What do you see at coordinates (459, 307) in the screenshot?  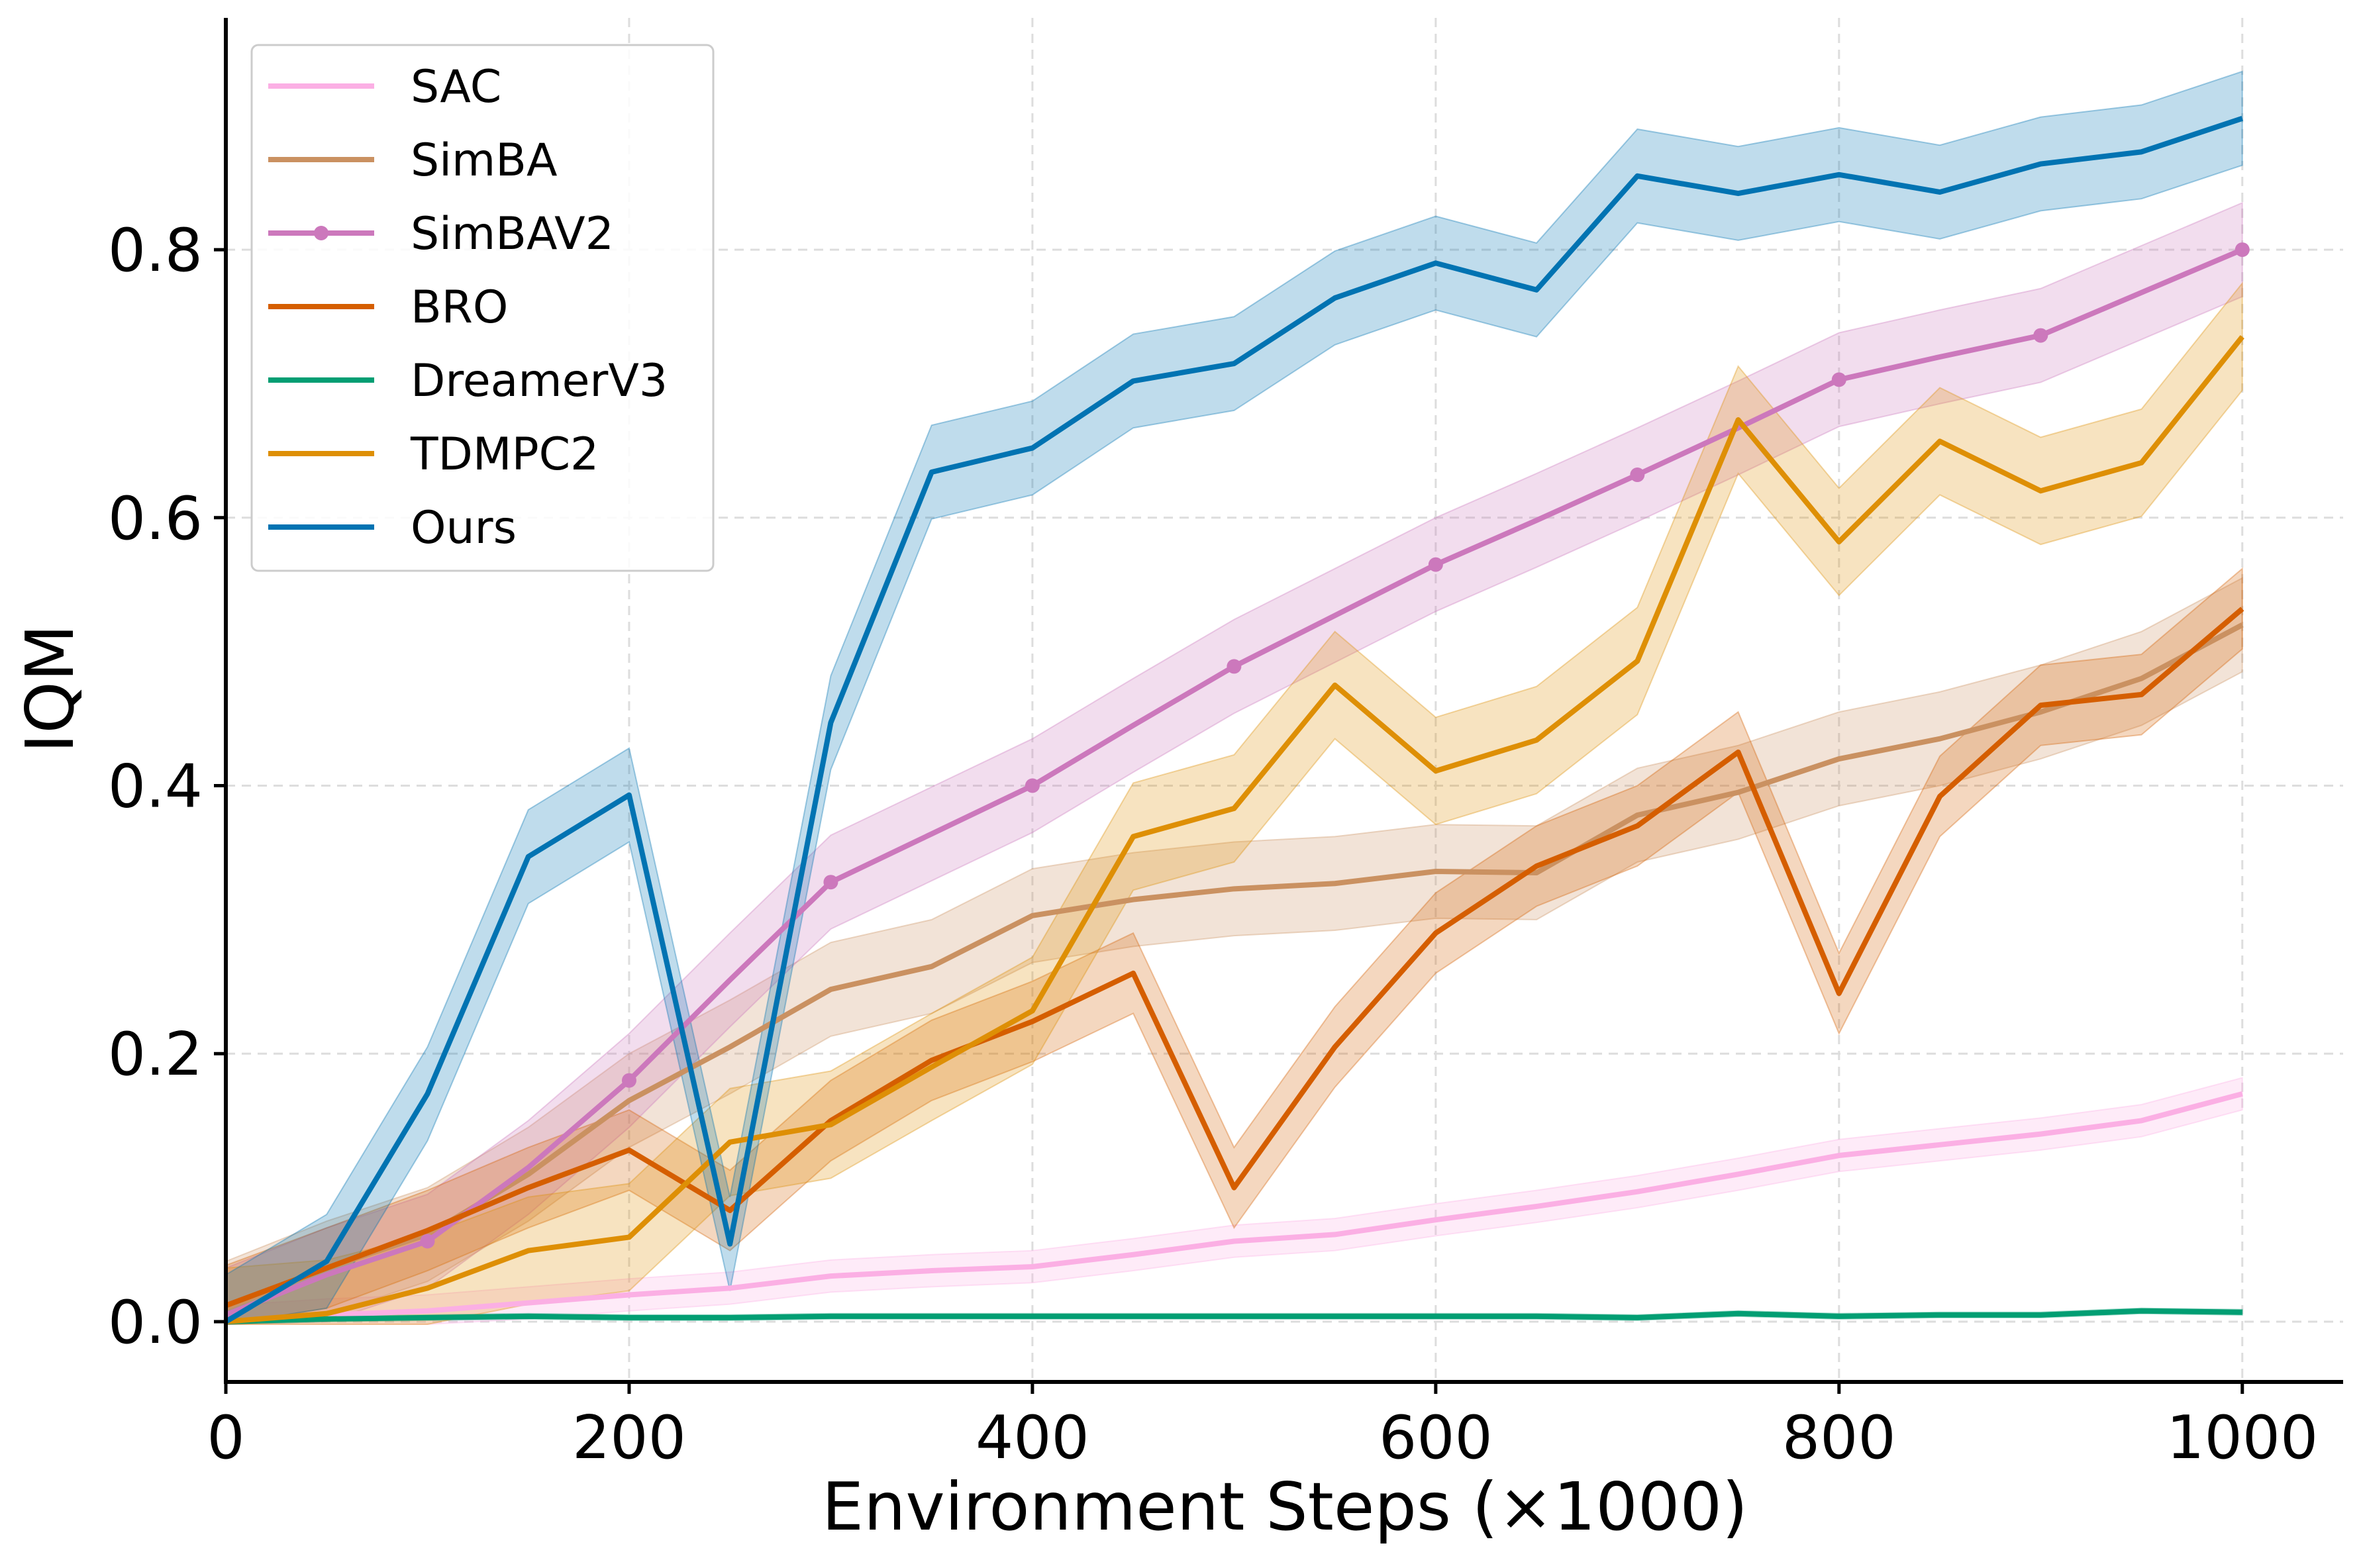 I see `bro-legend-label: BRO` at bounding box center [459, 307].